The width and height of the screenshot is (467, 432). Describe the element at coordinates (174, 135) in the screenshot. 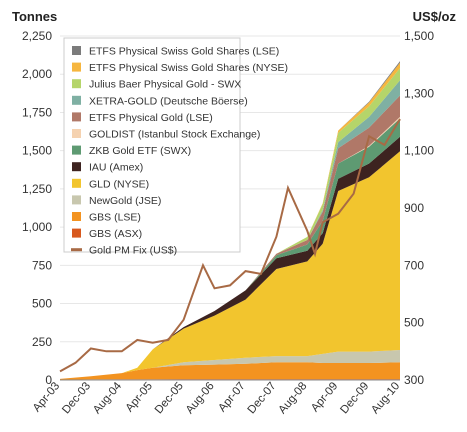

I see `legend-label: GOLDIST (Istanbul Stock Exchange)` at that location.